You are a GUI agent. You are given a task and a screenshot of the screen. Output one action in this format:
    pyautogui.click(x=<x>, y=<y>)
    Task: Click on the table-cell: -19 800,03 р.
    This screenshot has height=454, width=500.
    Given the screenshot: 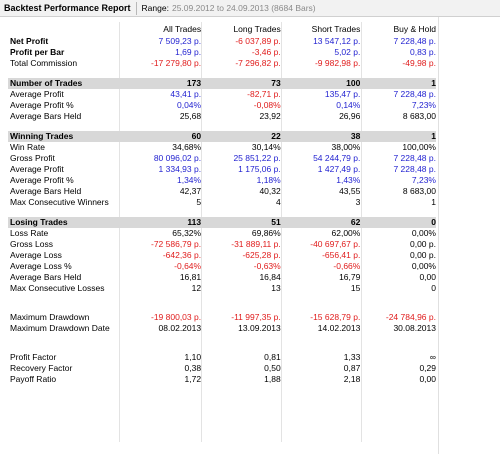 What is the action you would take?
    pyautogui.click(x=176, y=317)
    